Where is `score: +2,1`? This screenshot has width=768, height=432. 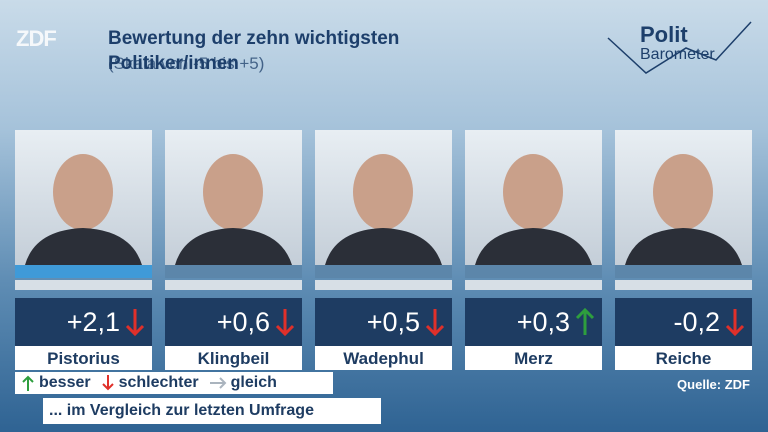
score: +2,1 is located at coordinates (93, 321).